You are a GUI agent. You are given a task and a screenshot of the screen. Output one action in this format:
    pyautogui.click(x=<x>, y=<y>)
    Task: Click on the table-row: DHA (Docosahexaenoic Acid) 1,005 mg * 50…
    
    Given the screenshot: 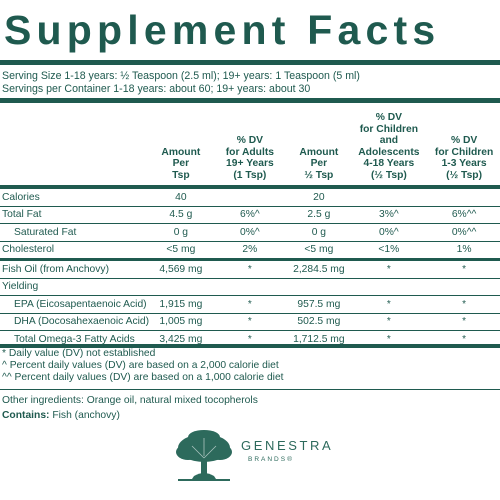 What is the action you would take?
    pyautogui.click(x=250, y=321)
    